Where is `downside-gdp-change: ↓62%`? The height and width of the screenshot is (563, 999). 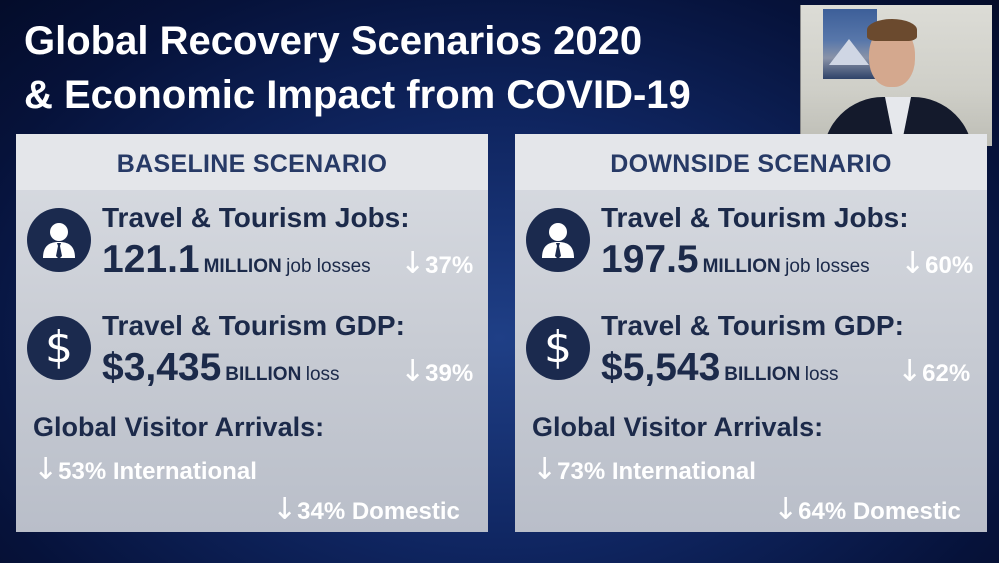
downside-gdp-change: ↓62% is located at coordinates (933, 371).